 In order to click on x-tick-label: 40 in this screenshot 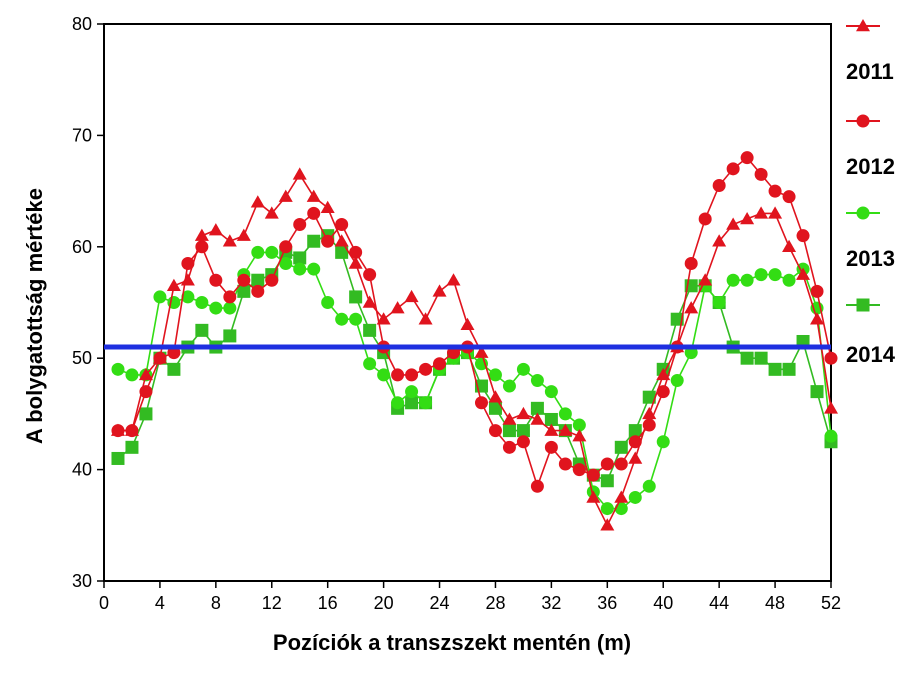, I will do `click(663, 603)`.